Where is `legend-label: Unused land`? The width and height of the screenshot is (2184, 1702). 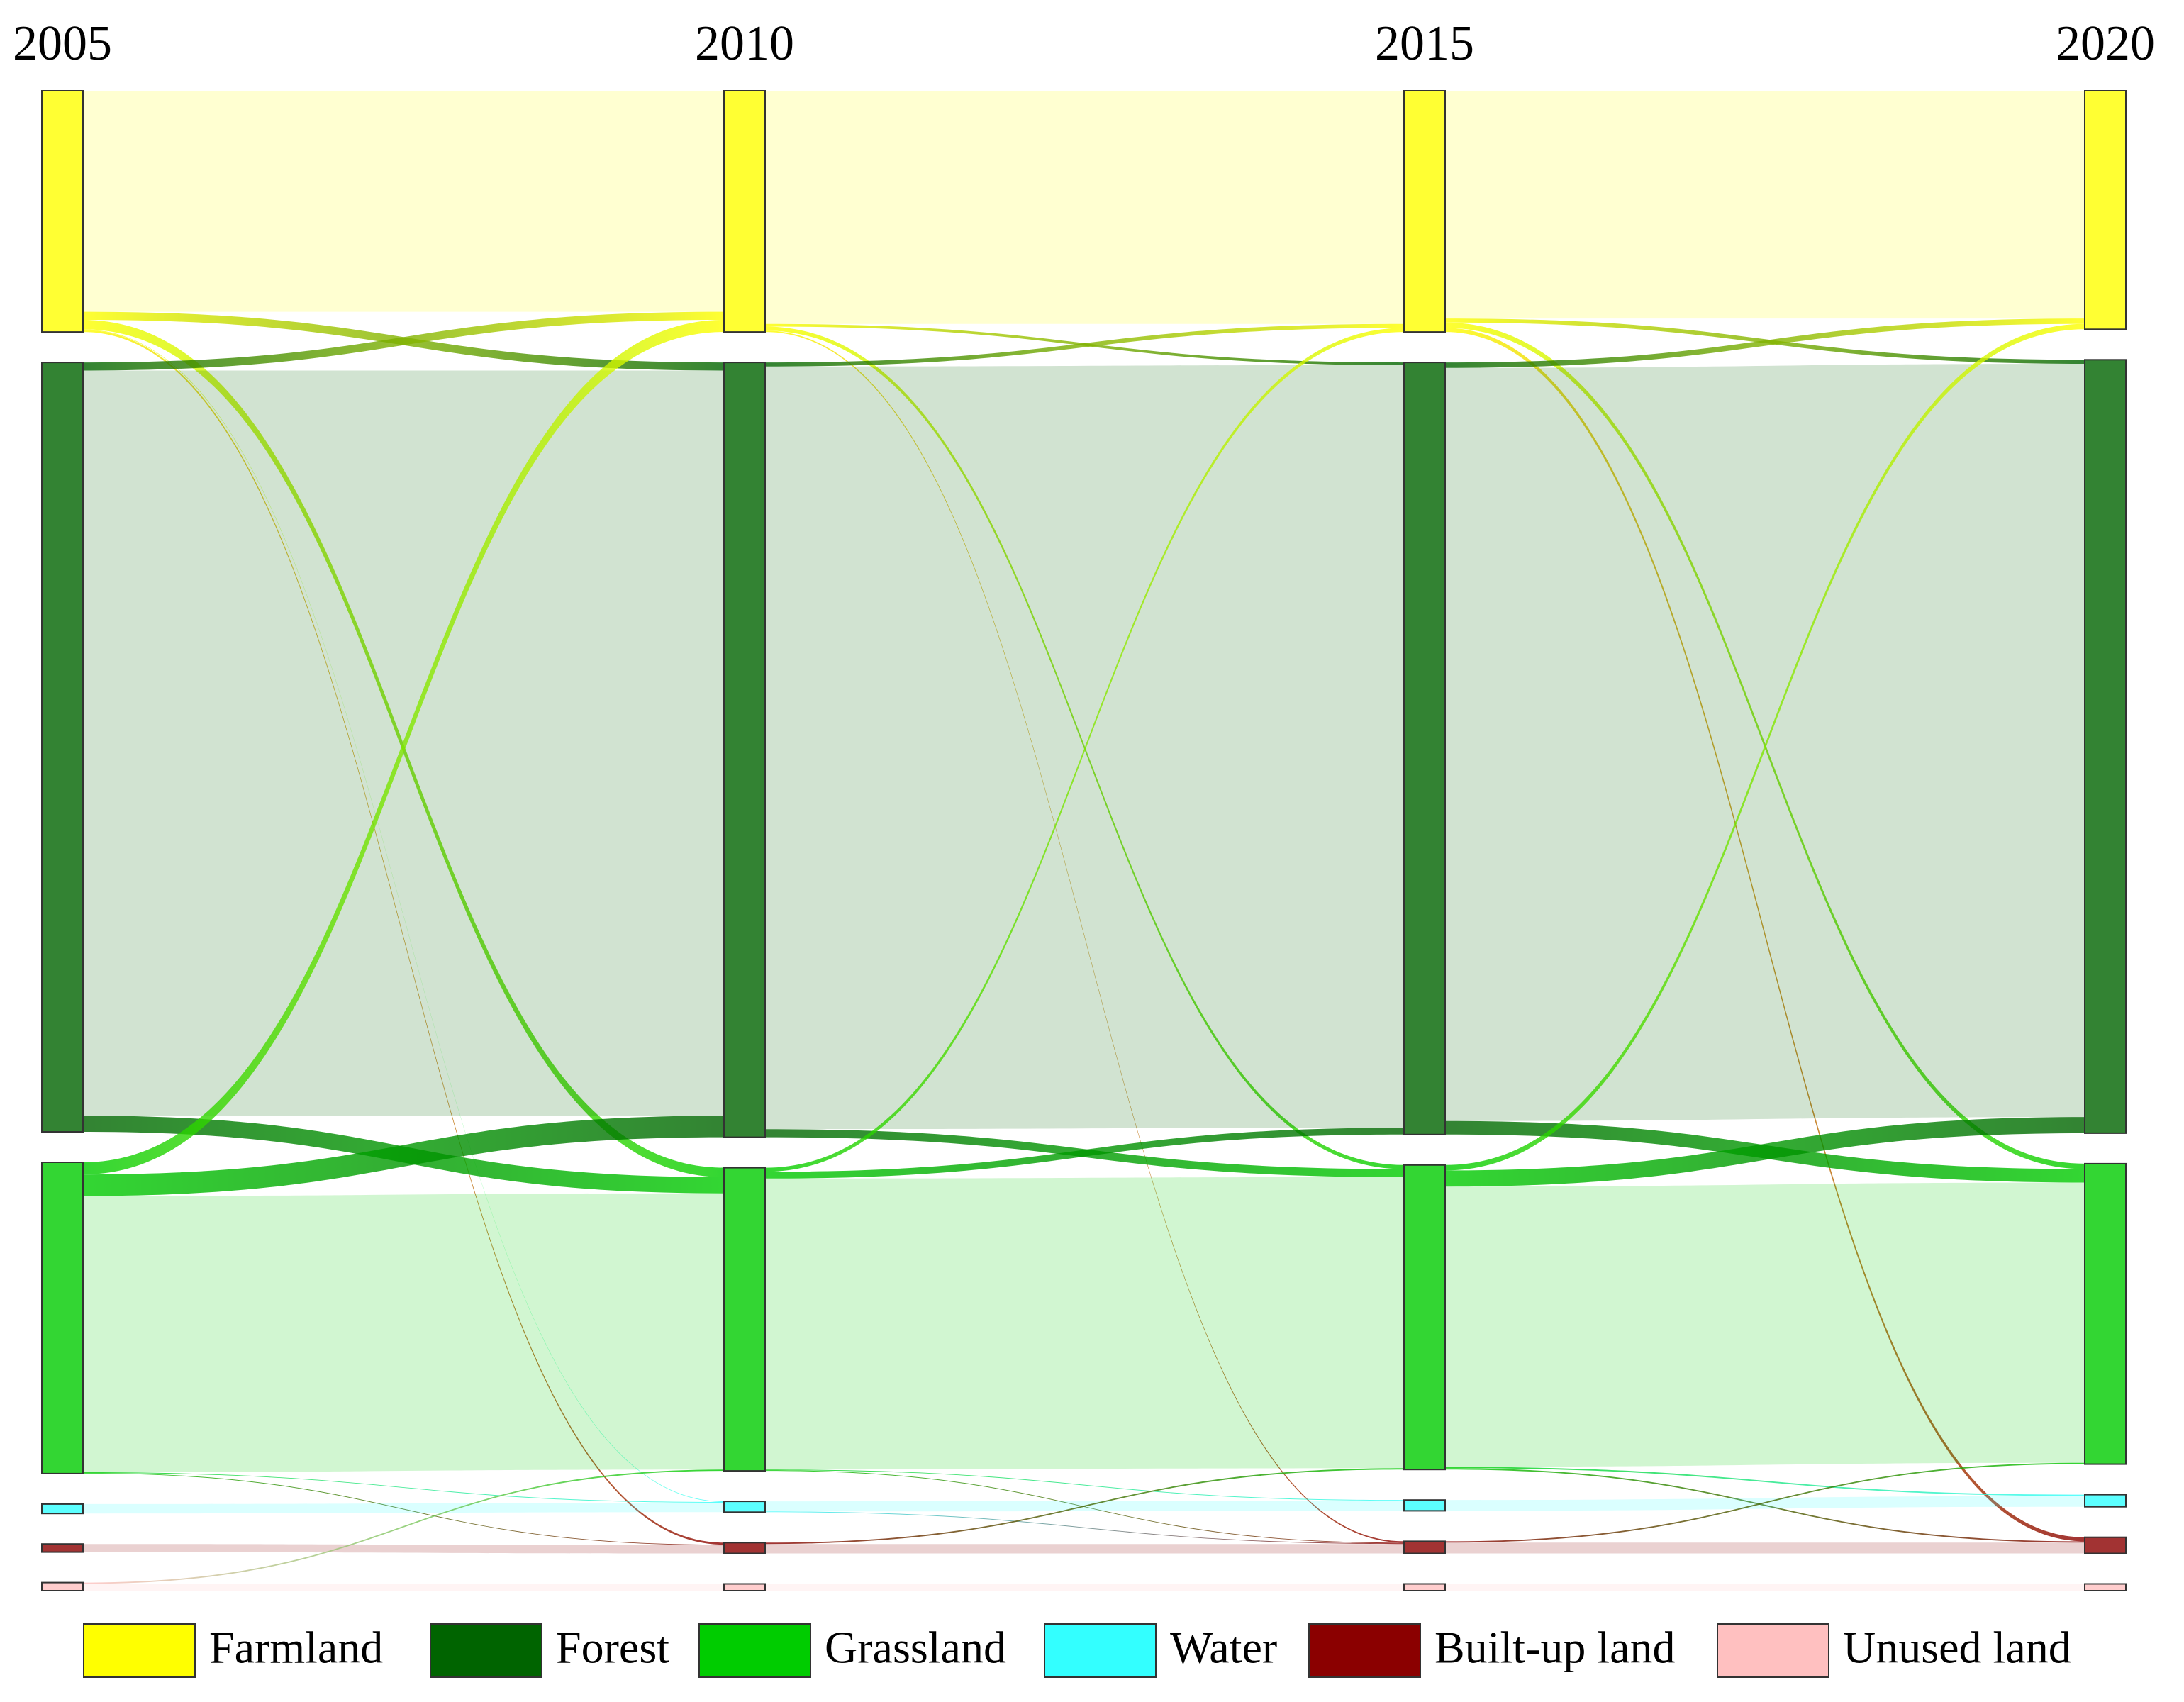 legend-label: Unused land is located at coordinates (1957, 1648).